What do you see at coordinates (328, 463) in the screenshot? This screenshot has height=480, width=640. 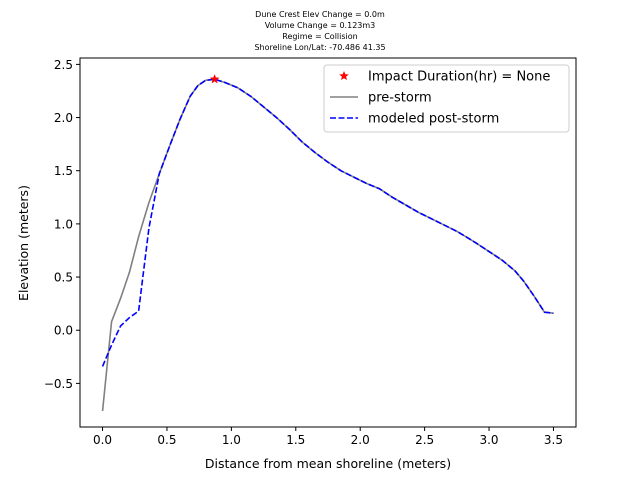 I see `x-axis-title: Distance from mean shoreline (meters)` at bounding box center [328, 463].